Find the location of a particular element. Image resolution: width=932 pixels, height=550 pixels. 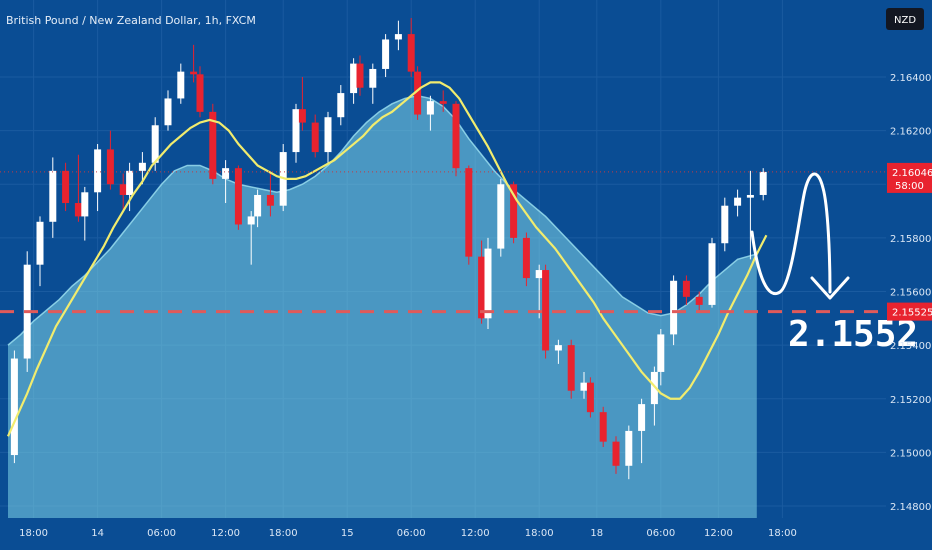

time-tick-label: 12:00 is located at coordinates (475, 533).